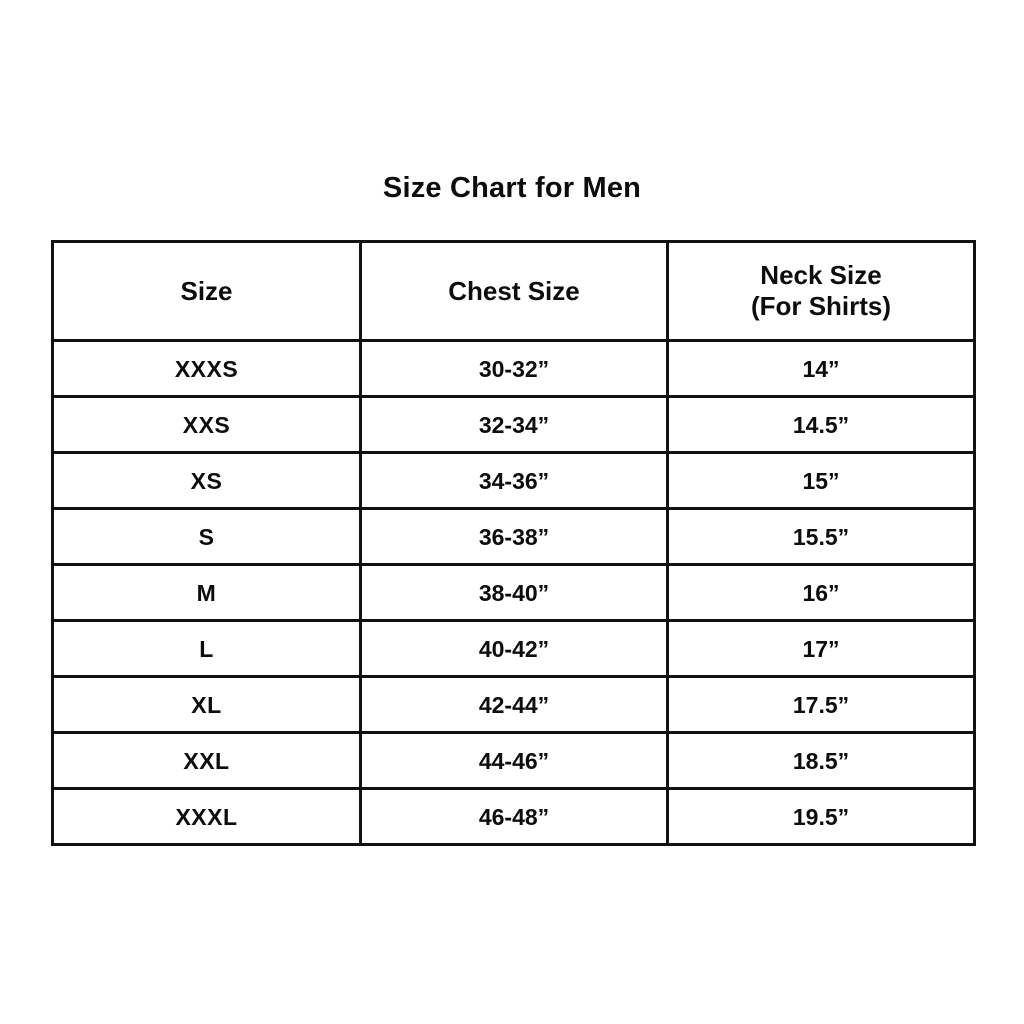 The image size is (1024, 1024). I want to click on column-header-size: Size, so click(206, 291).